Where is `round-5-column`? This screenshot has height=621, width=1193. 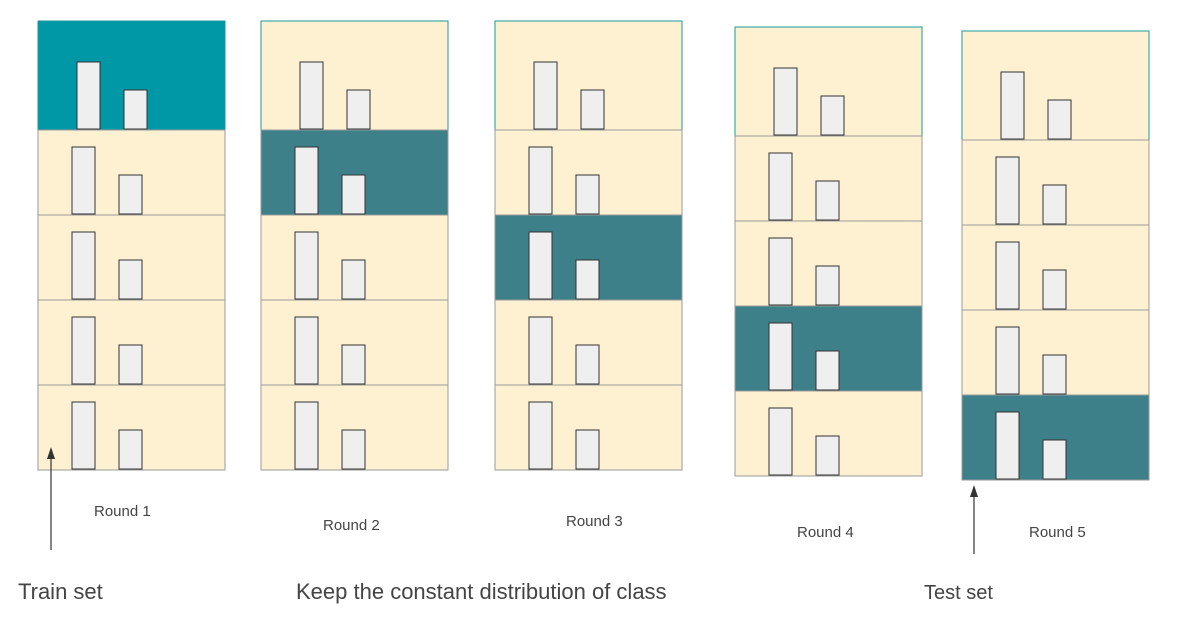 round-5-column is located at coordinates (1055, 255).